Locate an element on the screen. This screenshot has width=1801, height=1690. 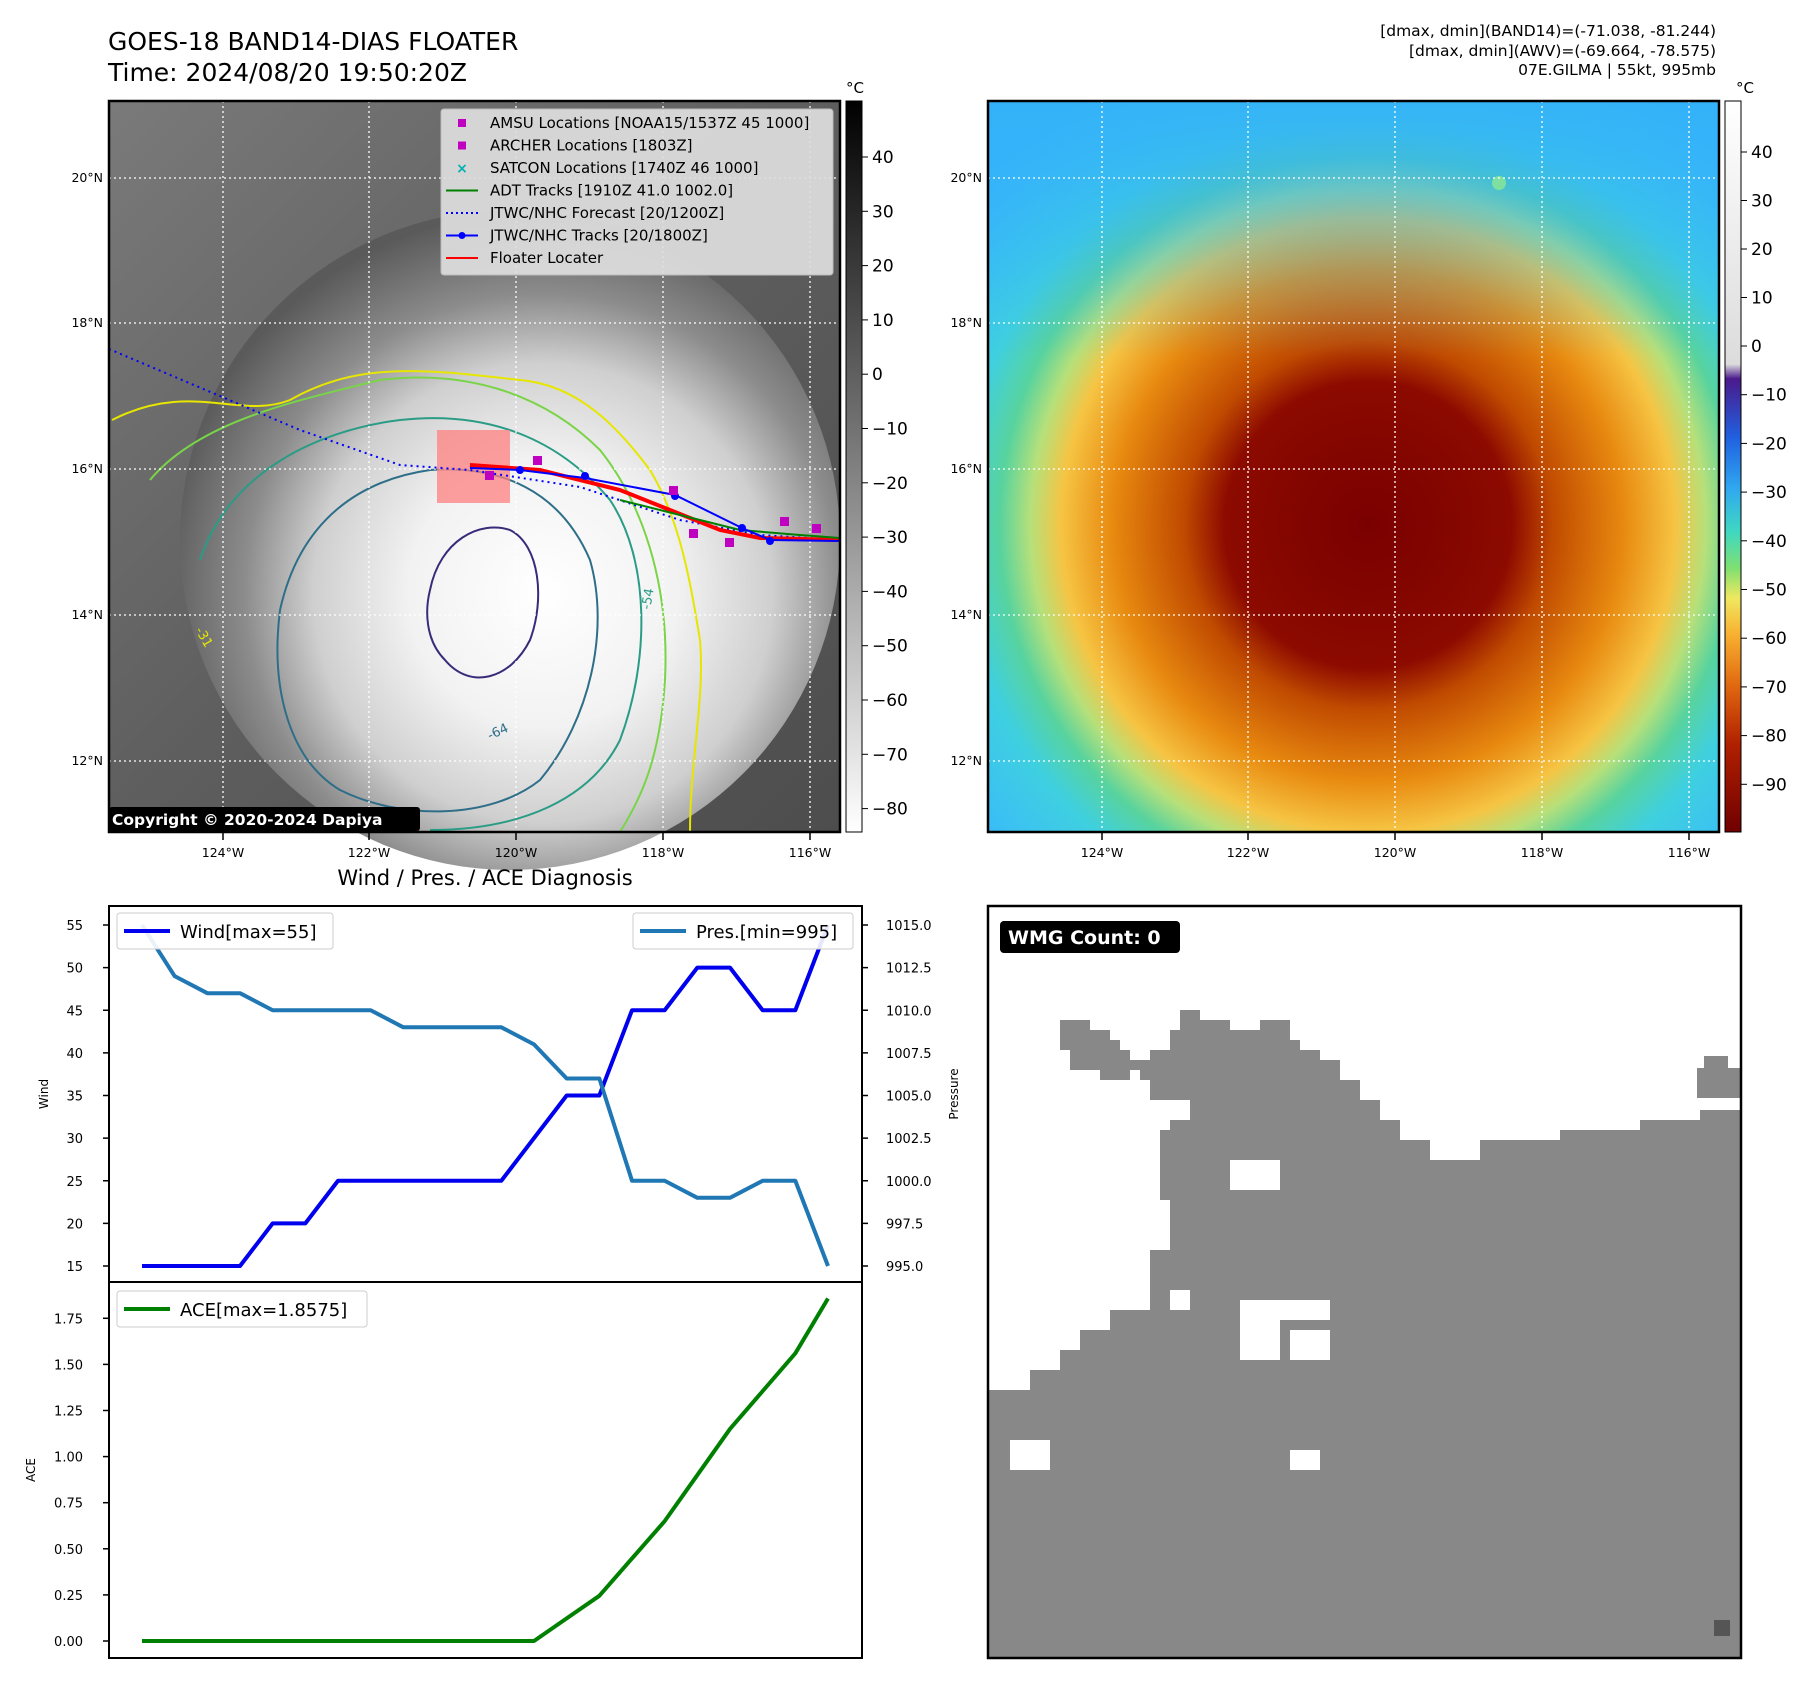
ace-tick-label: 0.50 is located at coordinates (68, 1550).